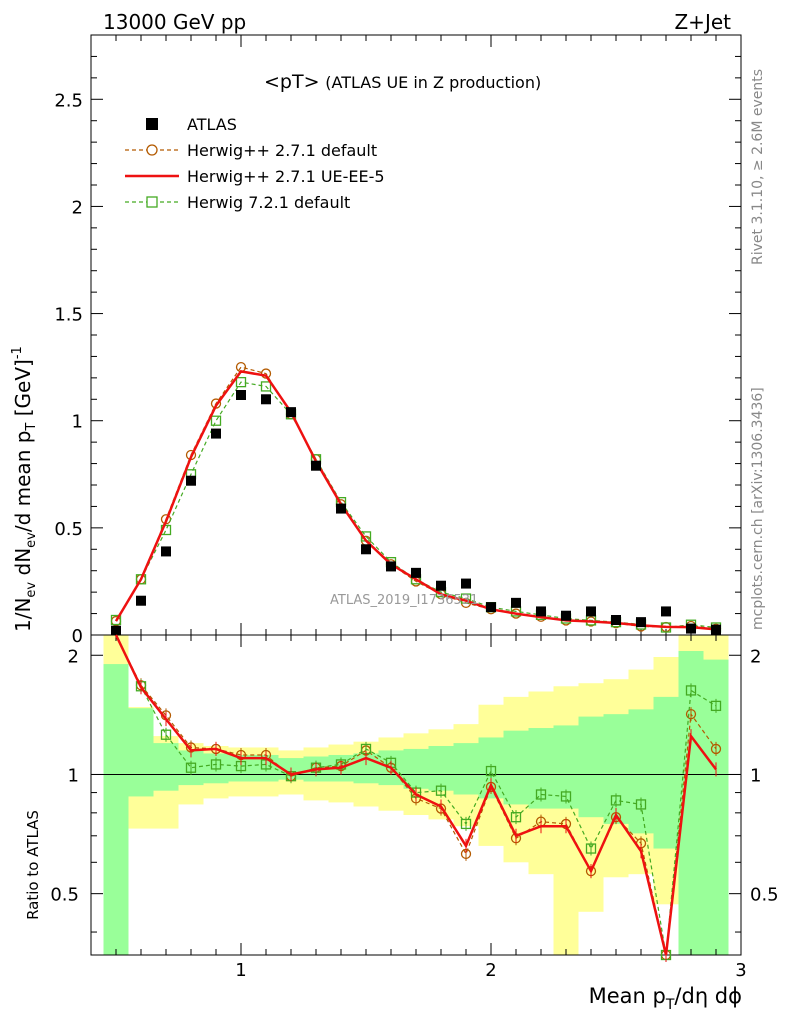 The width and height of the screenshot is (786, 1024). What do you see at coordinates (77, 636) in the screenshot?
I see `y-tick-label: 0` at bounding box center [77, 636].